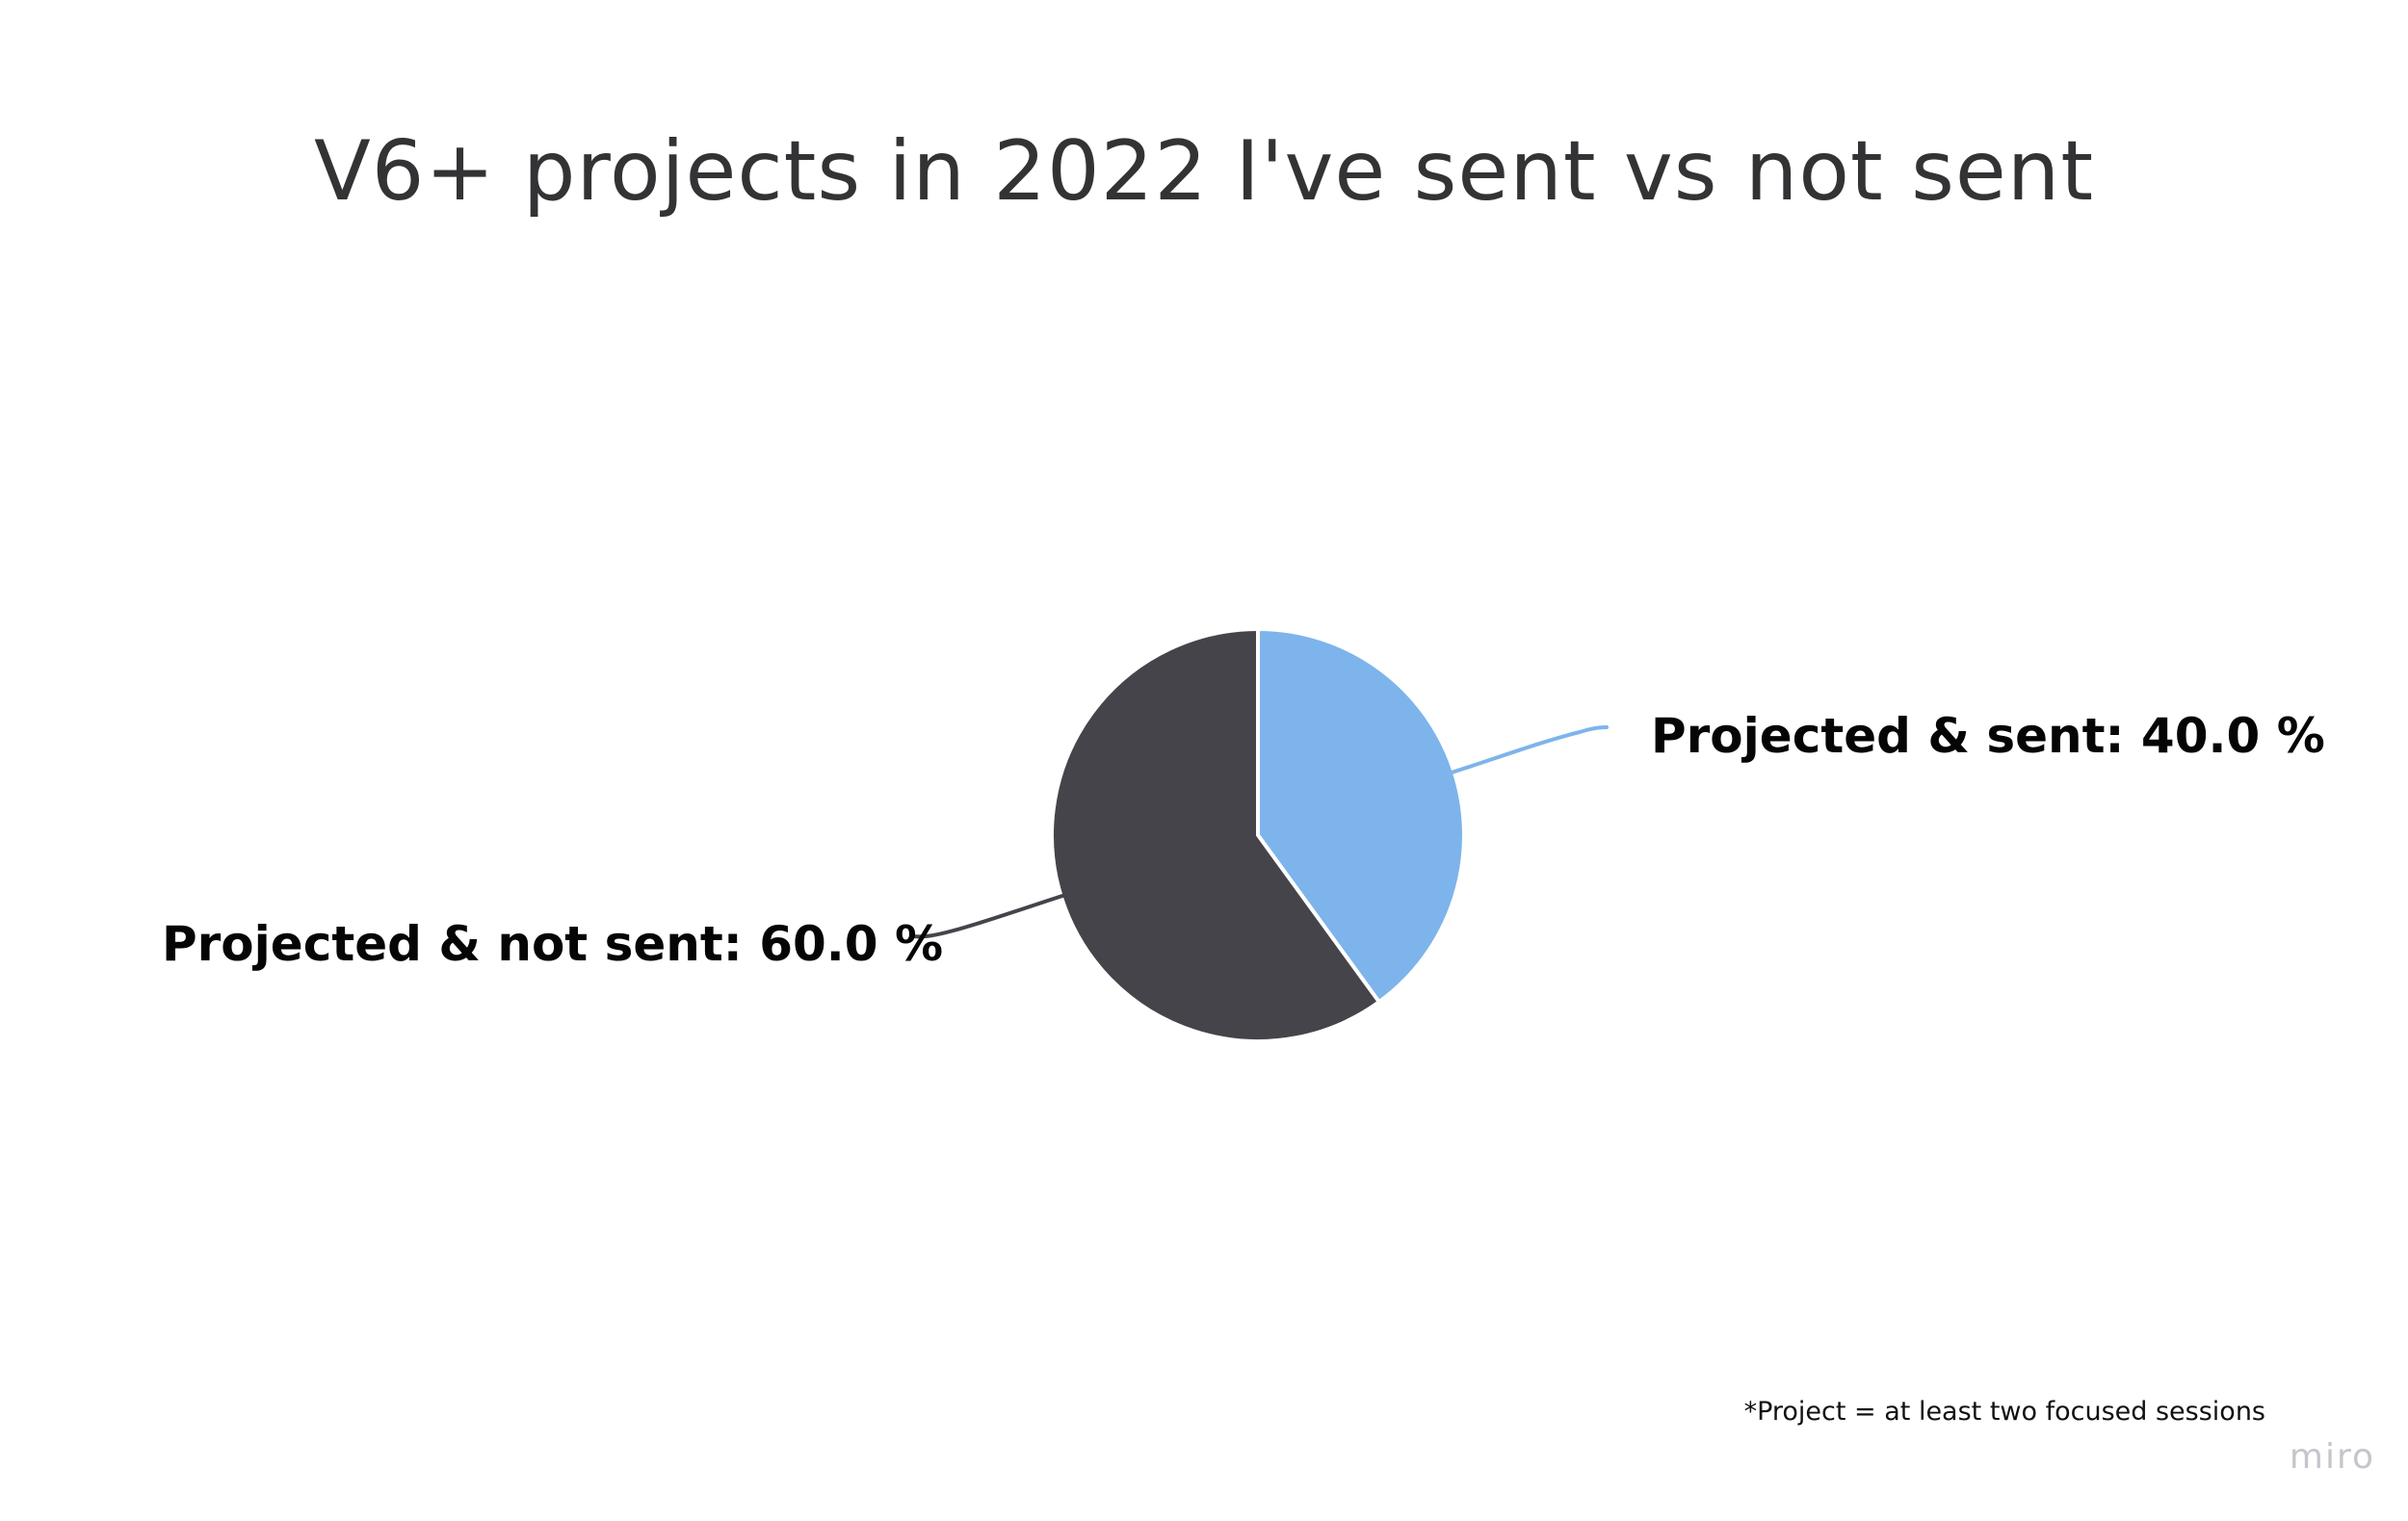 The height and width of the screenshot is (1521, 2408). I want to click on leader-lines, so click(1260, 832).